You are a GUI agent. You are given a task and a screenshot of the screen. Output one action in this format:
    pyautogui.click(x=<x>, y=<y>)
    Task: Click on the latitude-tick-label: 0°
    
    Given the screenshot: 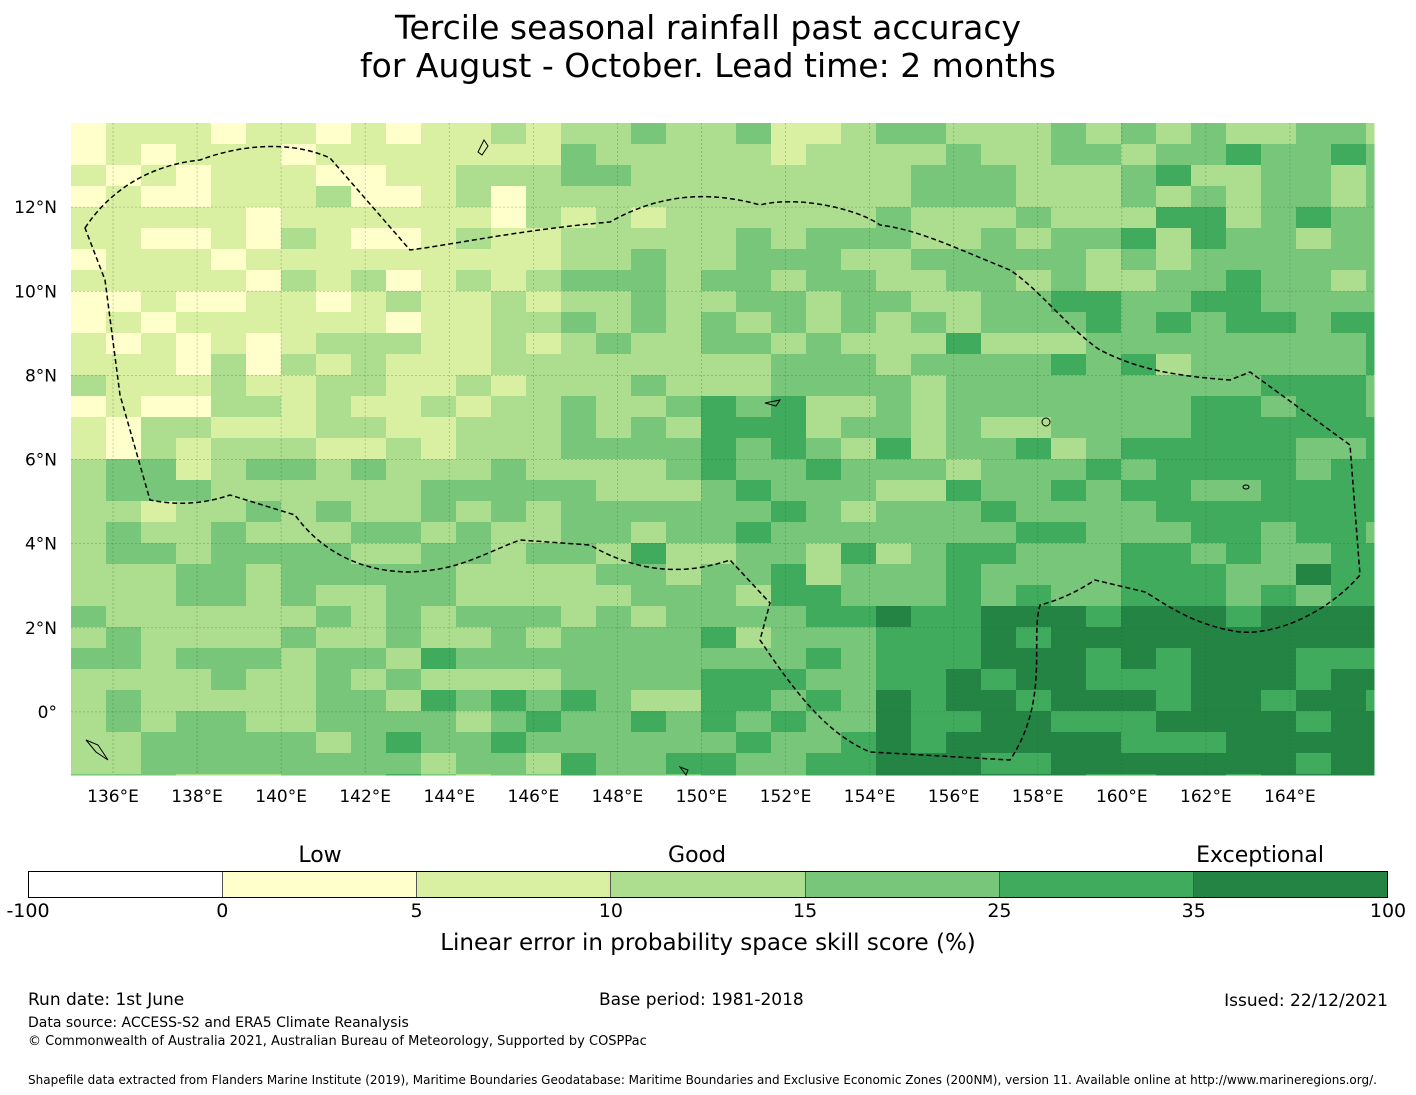 What is the action you would take?
    pyautogui.click(x=47, y=713)
    